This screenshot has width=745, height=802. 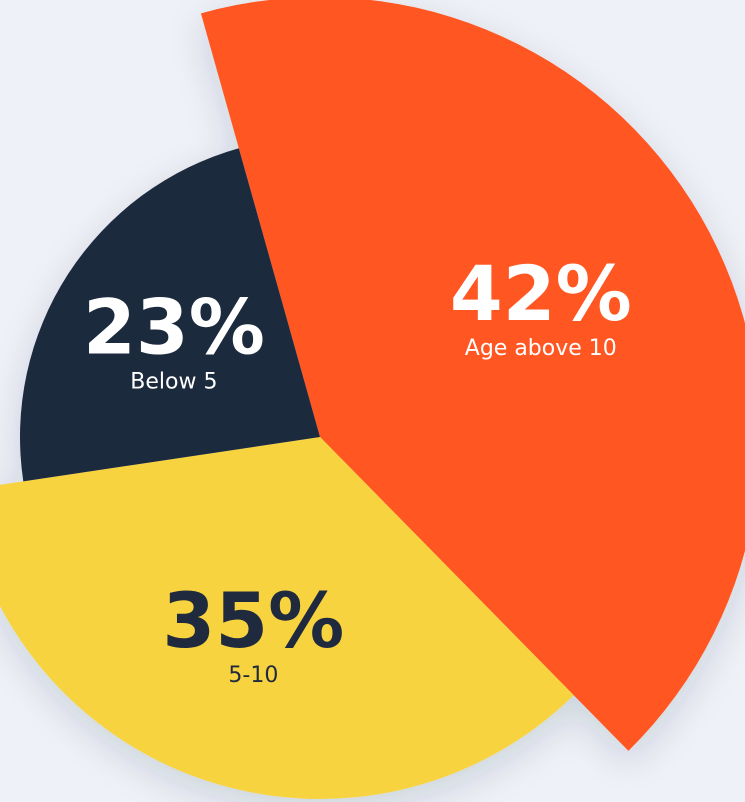 What do you see at coordinates (174, 326) in the screenshot?
I see `slice-value-label: 23%` at bounding box center [174, 326].